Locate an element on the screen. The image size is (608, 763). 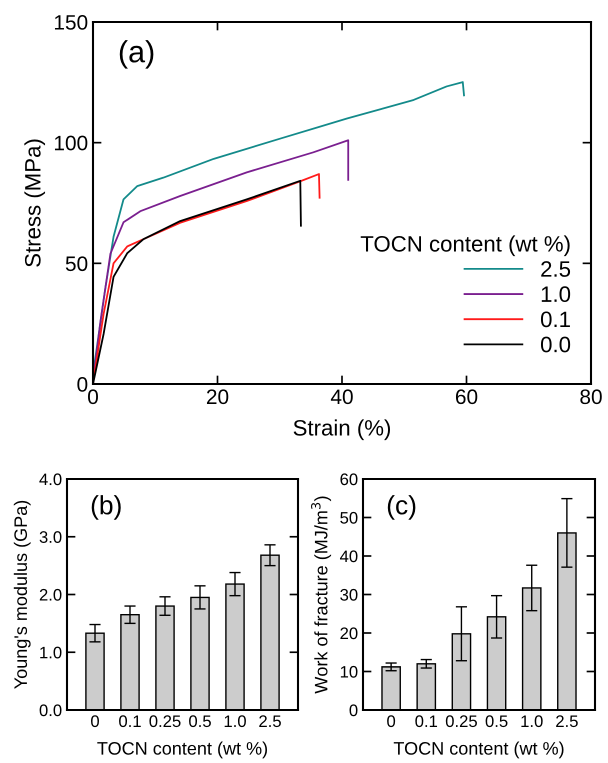
y-tick-label: 4.0 is located at coordinates (50, 479).